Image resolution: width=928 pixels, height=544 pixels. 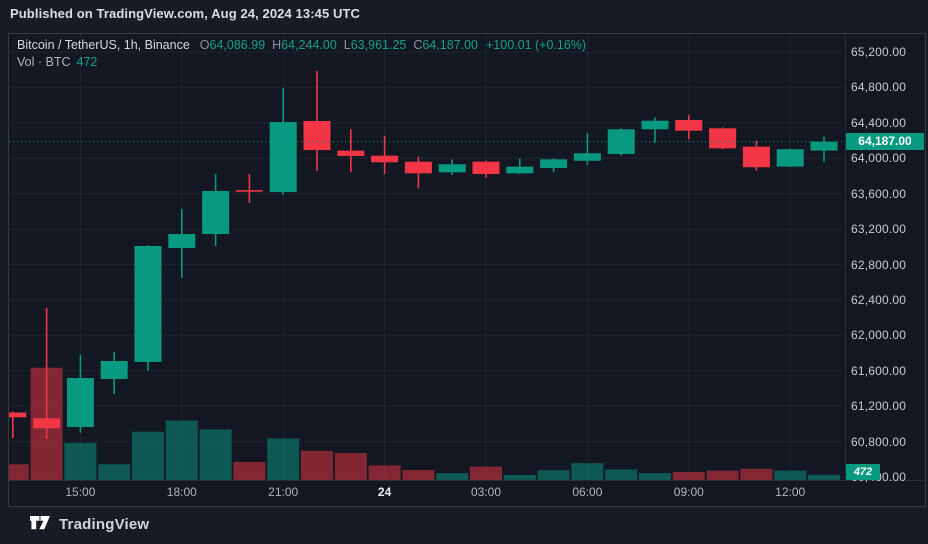 What do you see at coordinates (879, 441) in the screenshot?
I see `price-axis-label: 60,800.00` at bounding box center [879, 441].